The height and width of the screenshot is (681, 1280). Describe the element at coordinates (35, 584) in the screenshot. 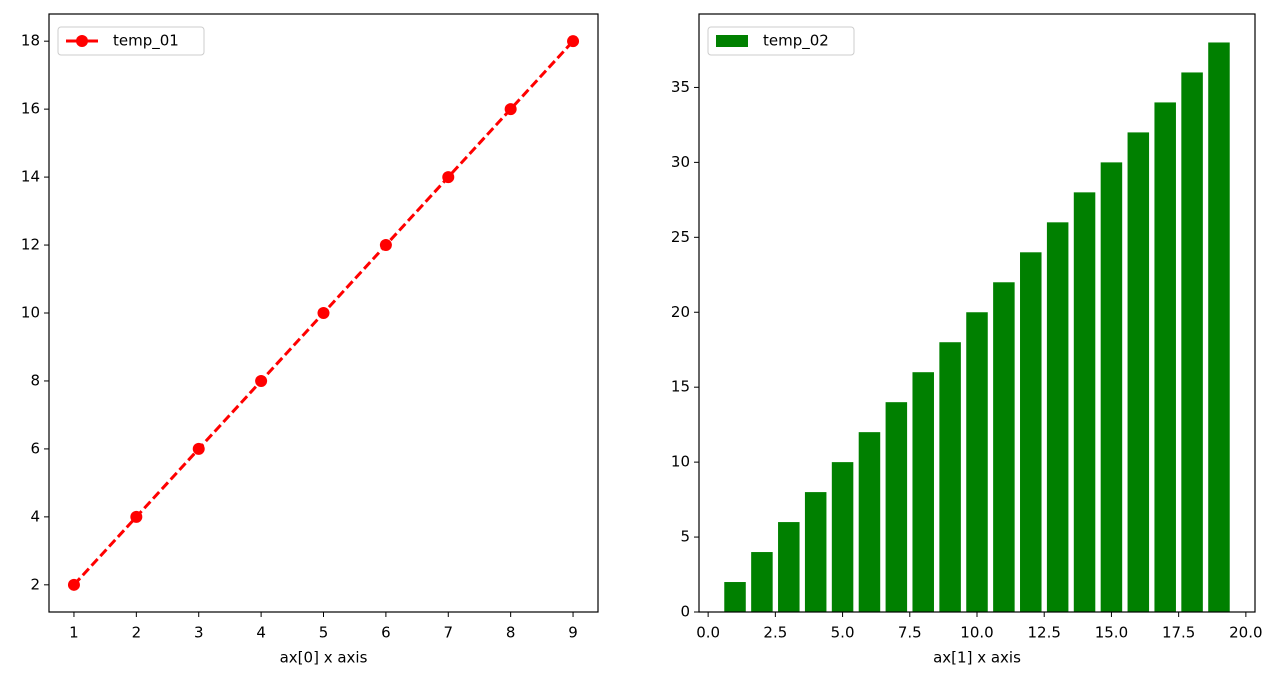

I see `y-tick-label: 2` at that location.